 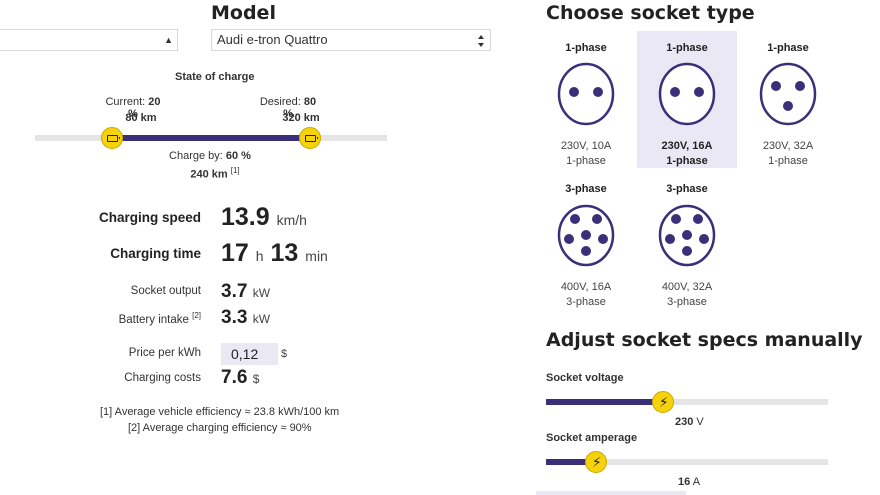 I want to click on soc-current-pct: 20 %, so click(x=144, y=108).